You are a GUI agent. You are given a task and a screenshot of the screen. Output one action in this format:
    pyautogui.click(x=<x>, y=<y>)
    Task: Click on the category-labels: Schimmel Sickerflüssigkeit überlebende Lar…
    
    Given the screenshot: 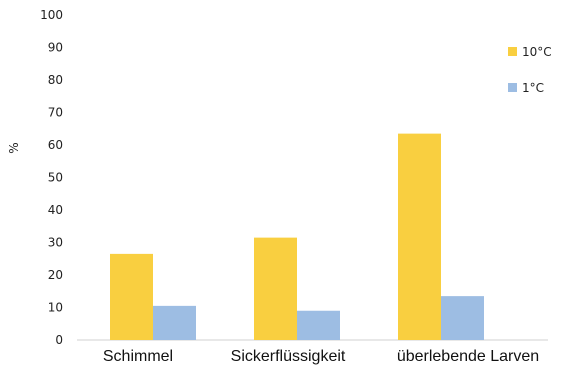 What is the action you would take?
    pyautogui.click(x=321, y=356)
    